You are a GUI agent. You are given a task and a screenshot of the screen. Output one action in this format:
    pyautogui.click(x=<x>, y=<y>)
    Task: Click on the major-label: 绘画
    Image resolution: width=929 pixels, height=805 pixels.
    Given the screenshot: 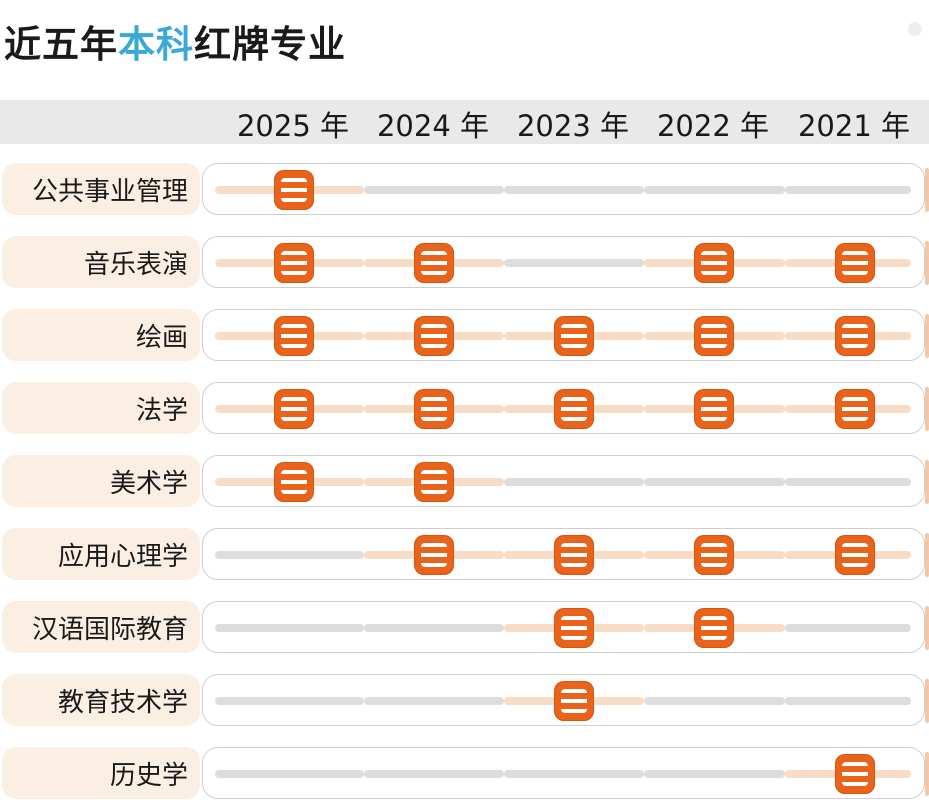 What is the action you would take?
    pyautogui.click(x=101, y=335)
    